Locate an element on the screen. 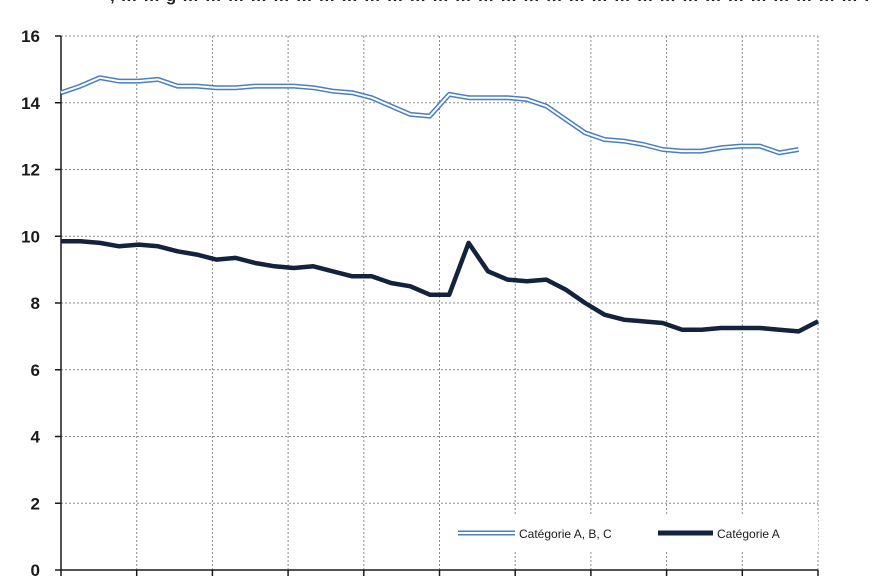 Image resolution: width=875 pixels, height=583 pixels. y-tick-label: 14 is located at coordinates (30, 103).